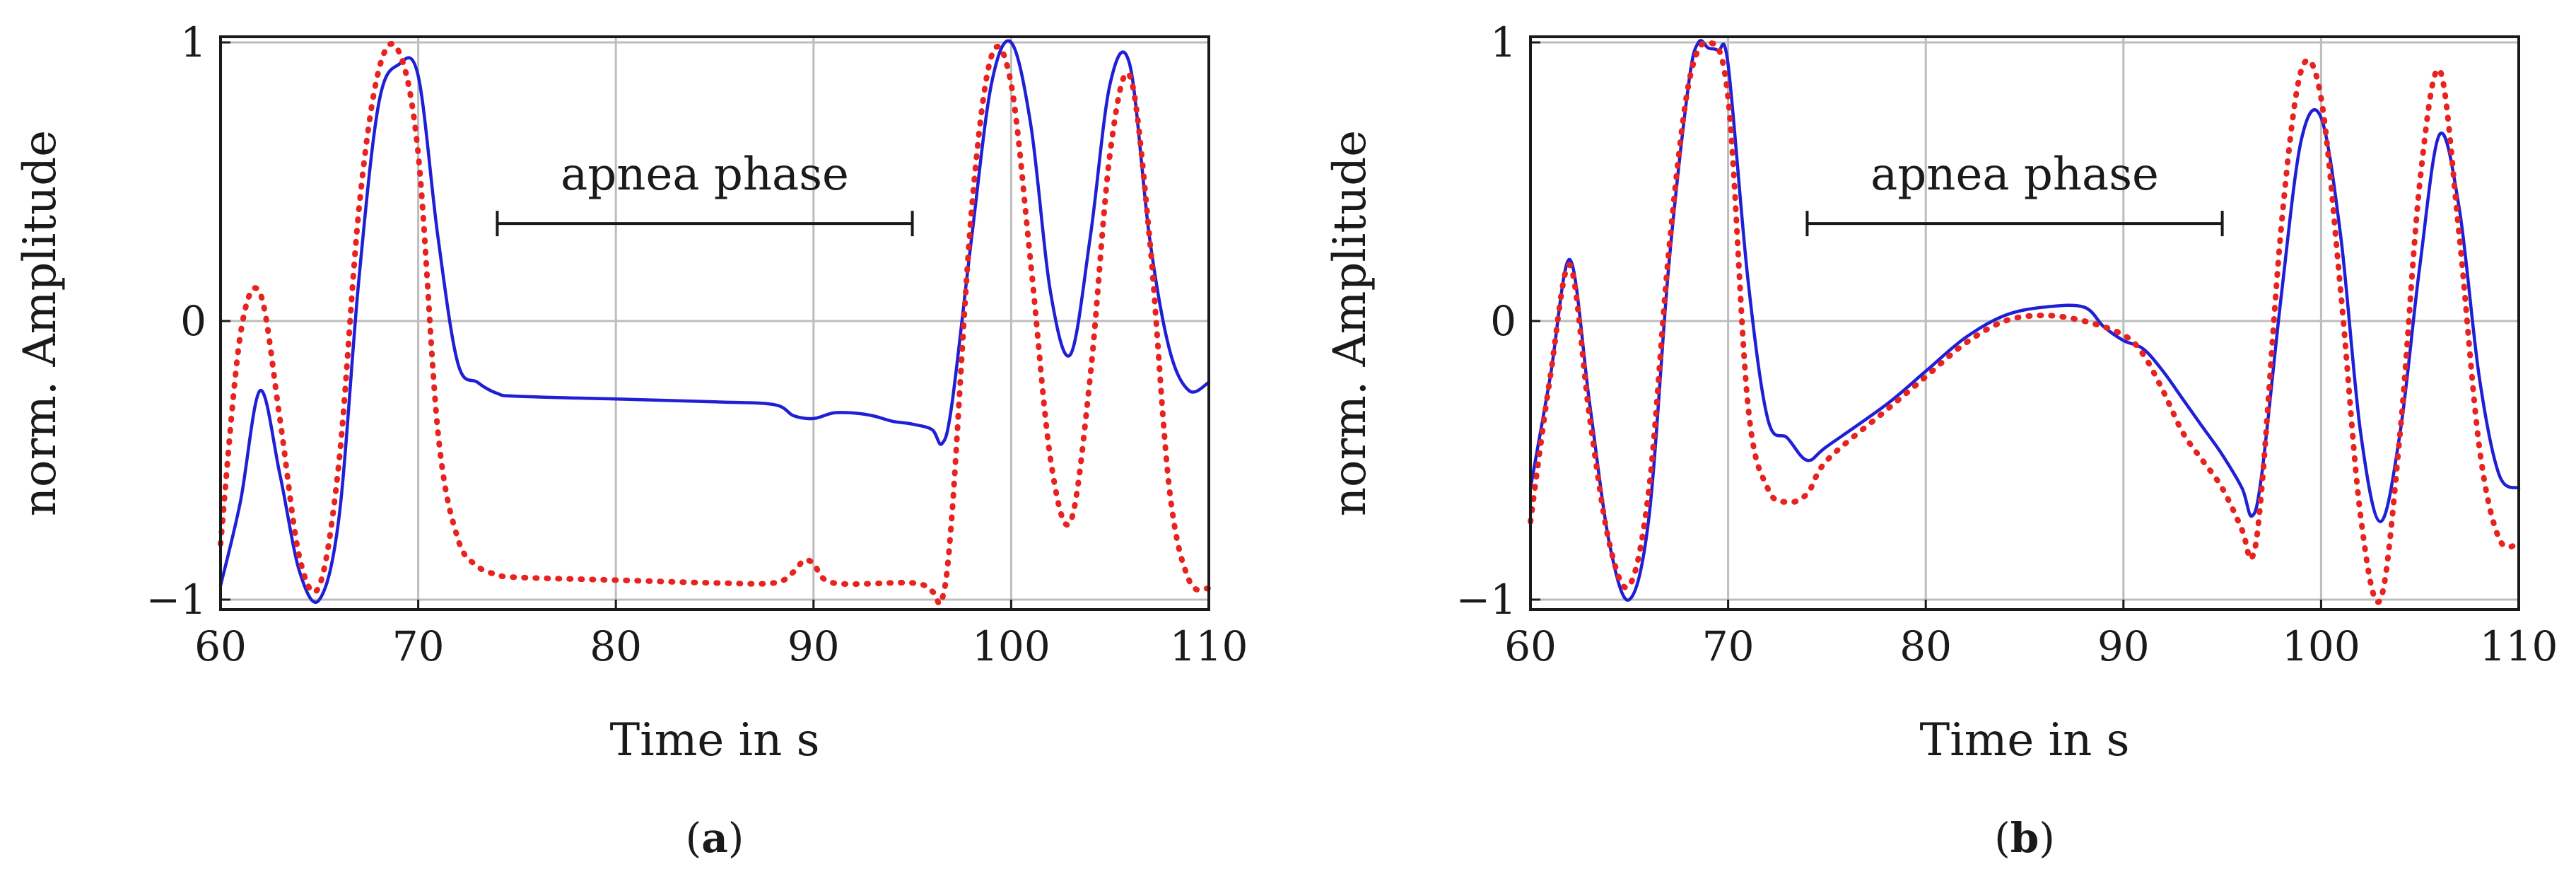 This screenshot has width=2576, height=886. Describe the element at coordinates (1925, 646) in the screenshot. I see `x-tick-label-b: 80` at that location.